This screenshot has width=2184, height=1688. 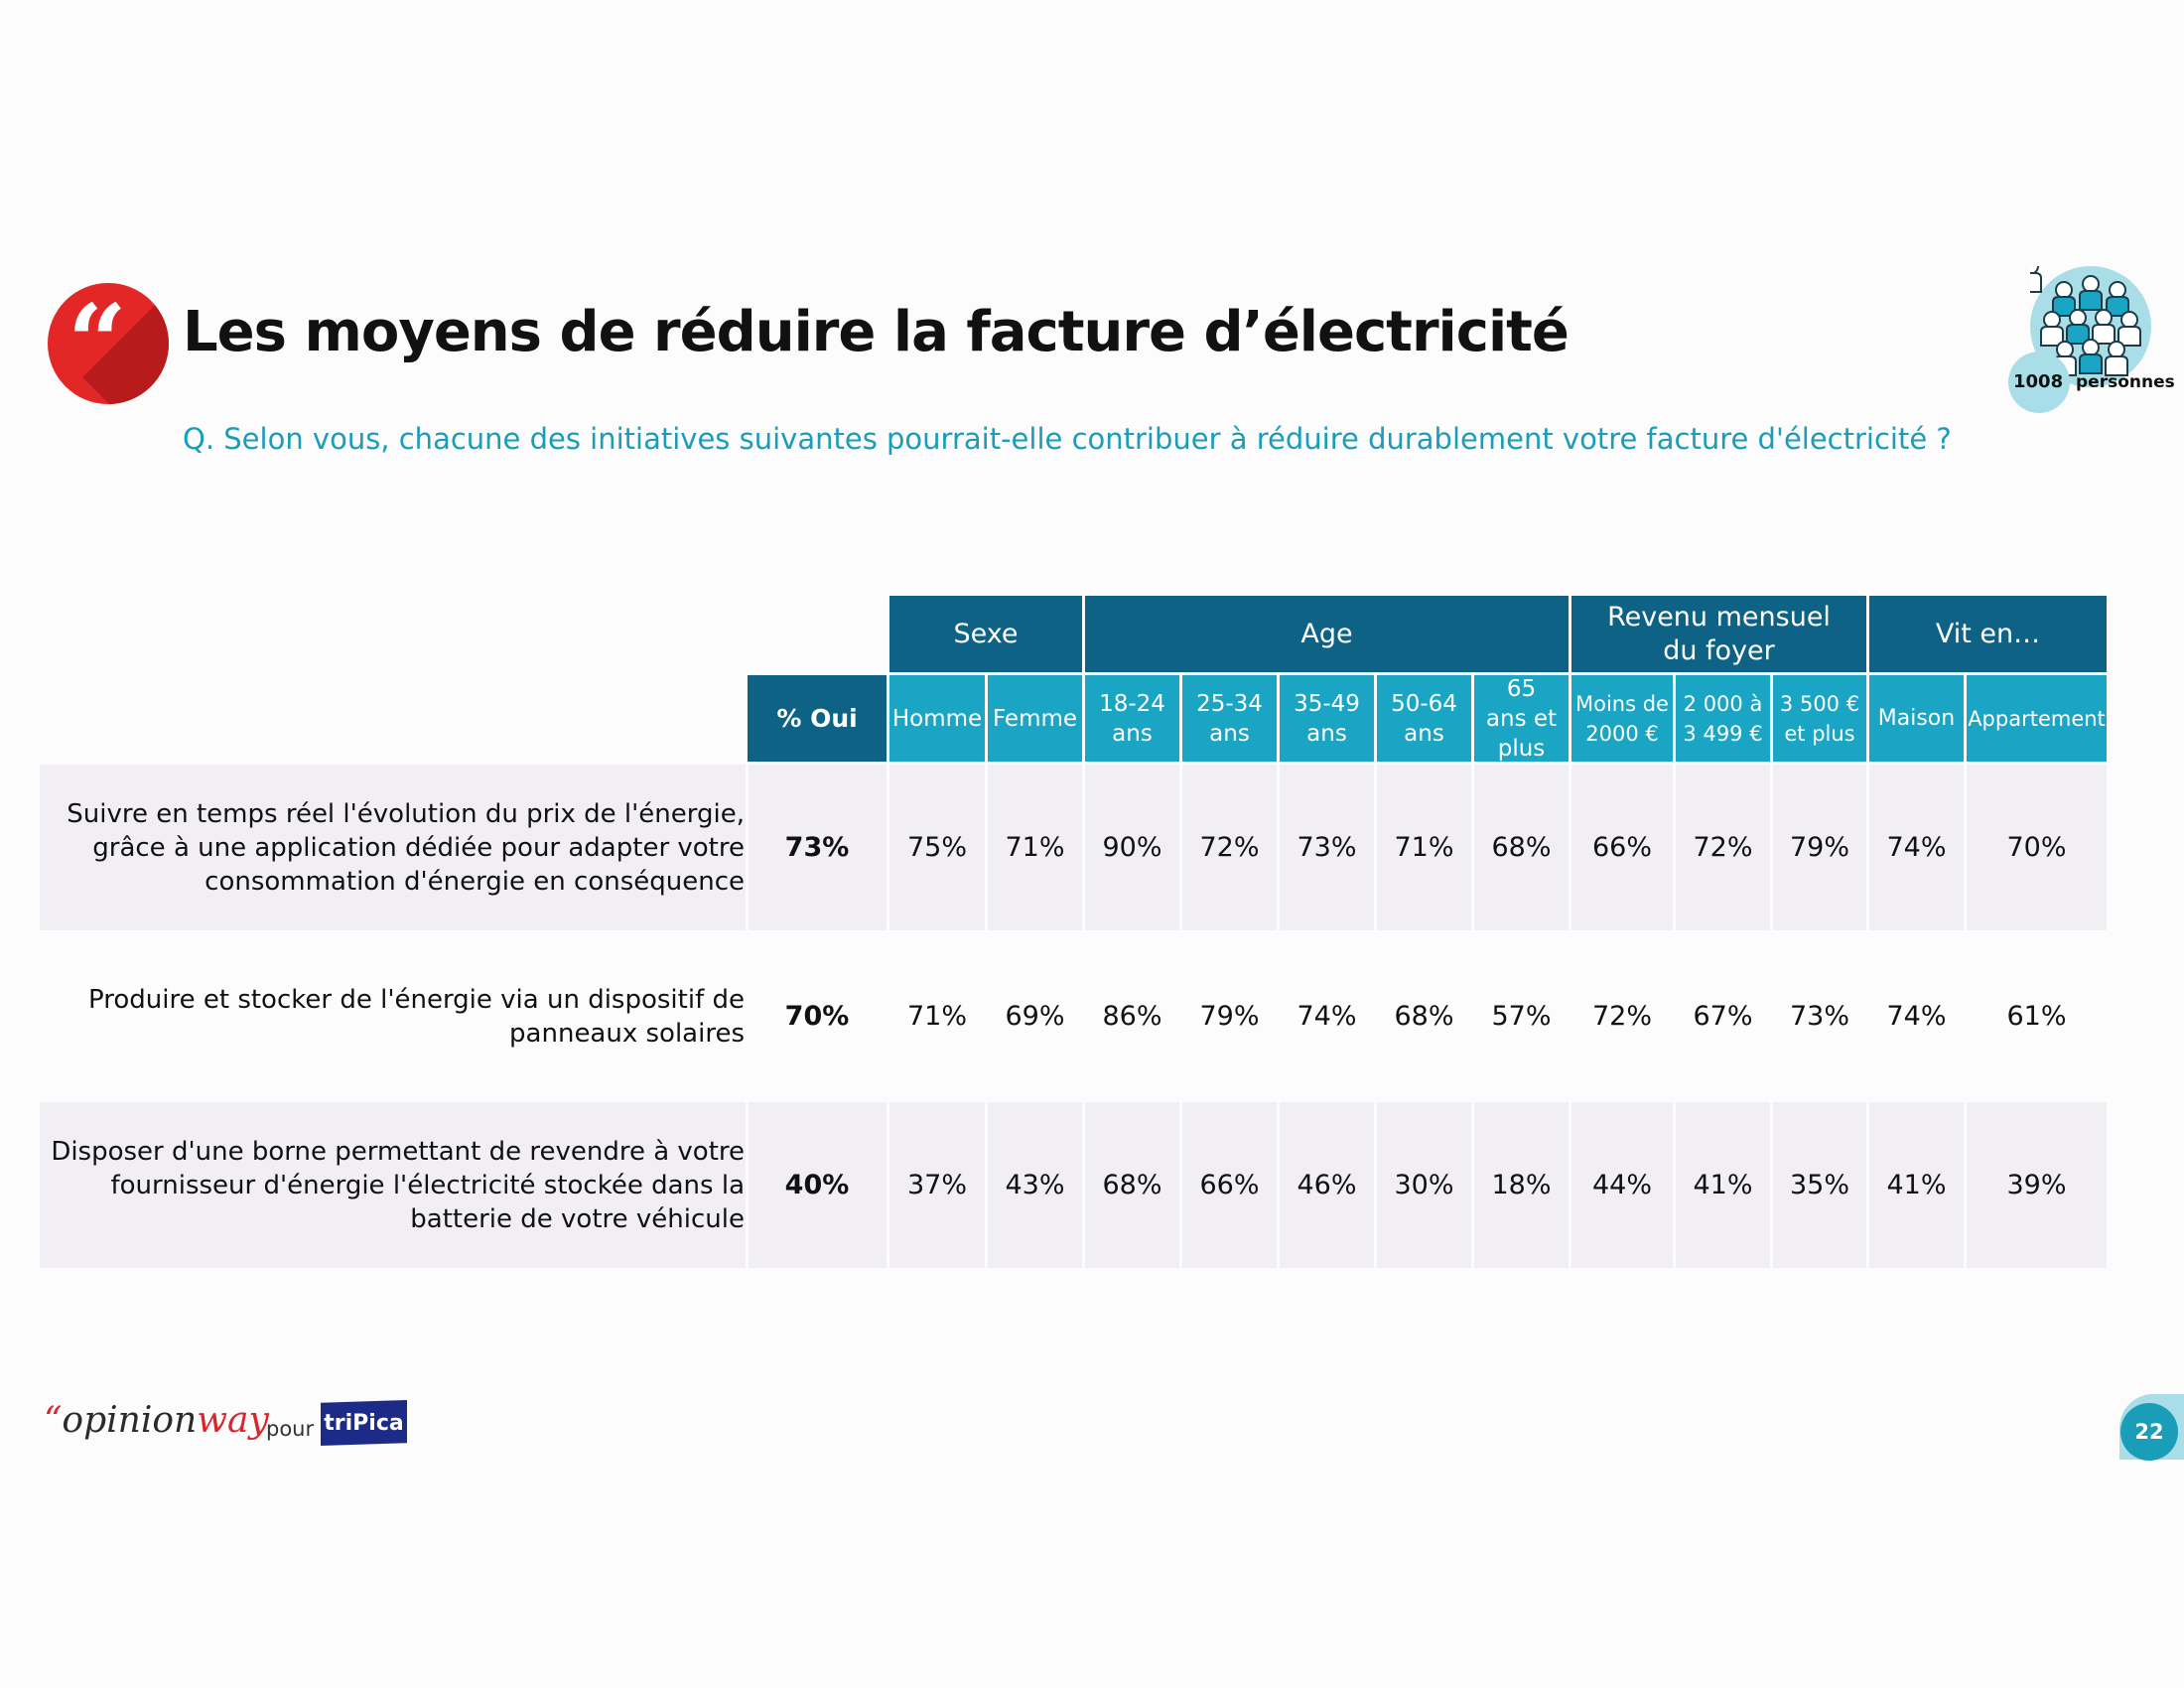 I want to click on col-header-2000-3499: 2 000 à 3 499 €, so click(x=1723, y=718).